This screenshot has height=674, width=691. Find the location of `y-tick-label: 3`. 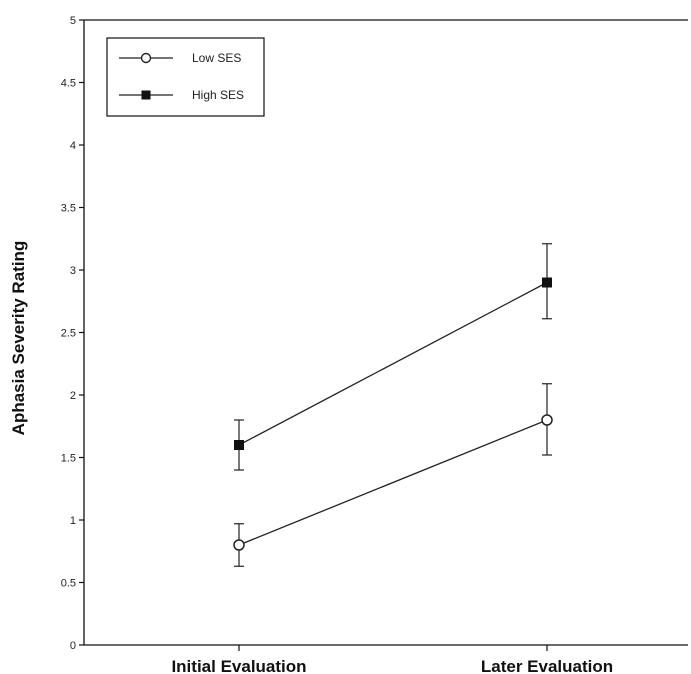

y-tick-label: 3 is located at coordinates (73, 271).